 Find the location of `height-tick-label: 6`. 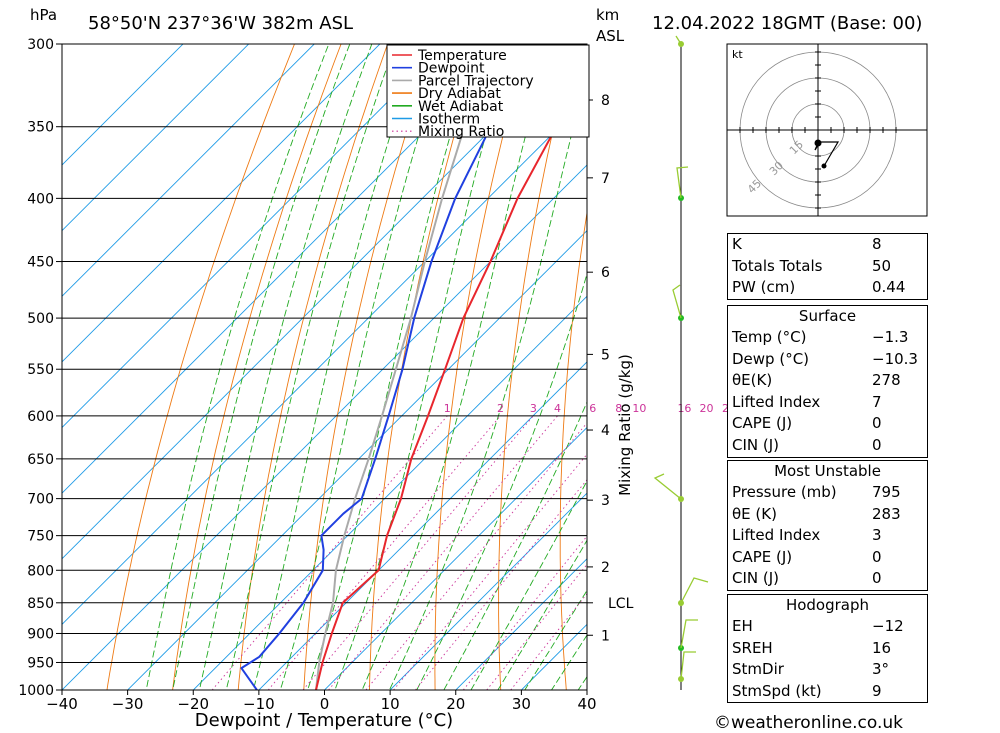

height-tick-label: 6 is located at coordinates (605, 273).